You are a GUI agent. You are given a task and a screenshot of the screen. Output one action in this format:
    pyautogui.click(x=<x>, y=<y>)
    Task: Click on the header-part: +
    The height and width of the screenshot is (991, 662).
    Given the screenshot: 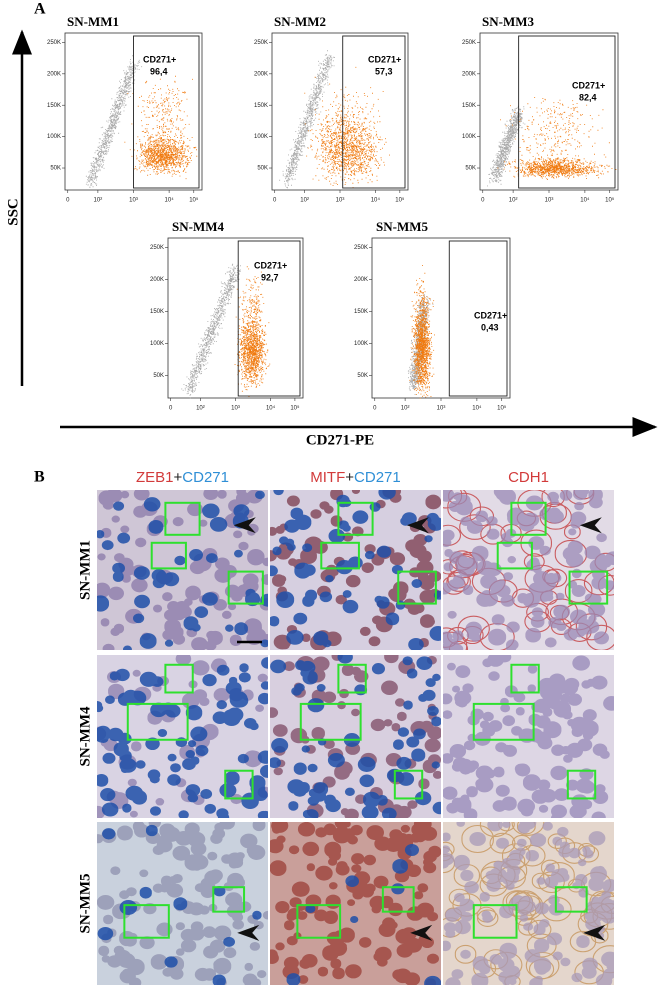 What is the action you would take?
    pyautogui.click(x=178, y=477)
    